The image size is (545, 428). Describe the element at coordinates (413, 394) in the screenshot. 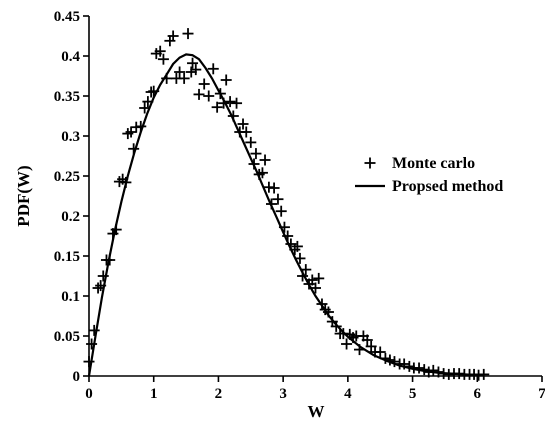

I see `x-tick-label: 5` at that location.